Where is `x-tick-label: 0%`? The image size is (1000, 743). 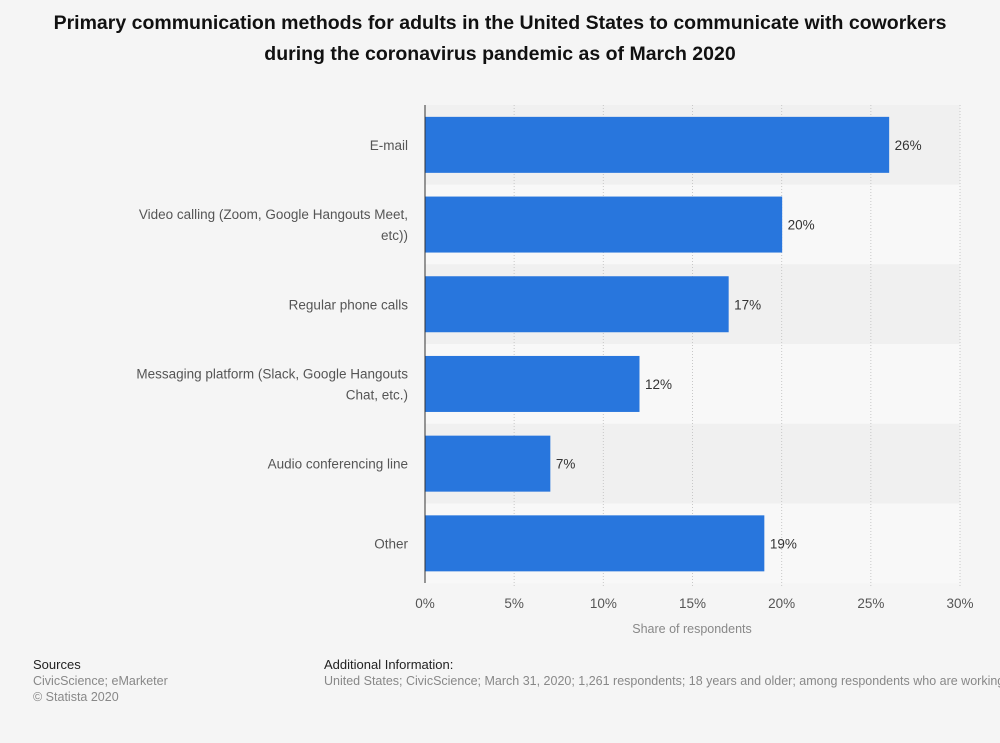
x-tick-label: 0% is located at coordinates (425, 603).